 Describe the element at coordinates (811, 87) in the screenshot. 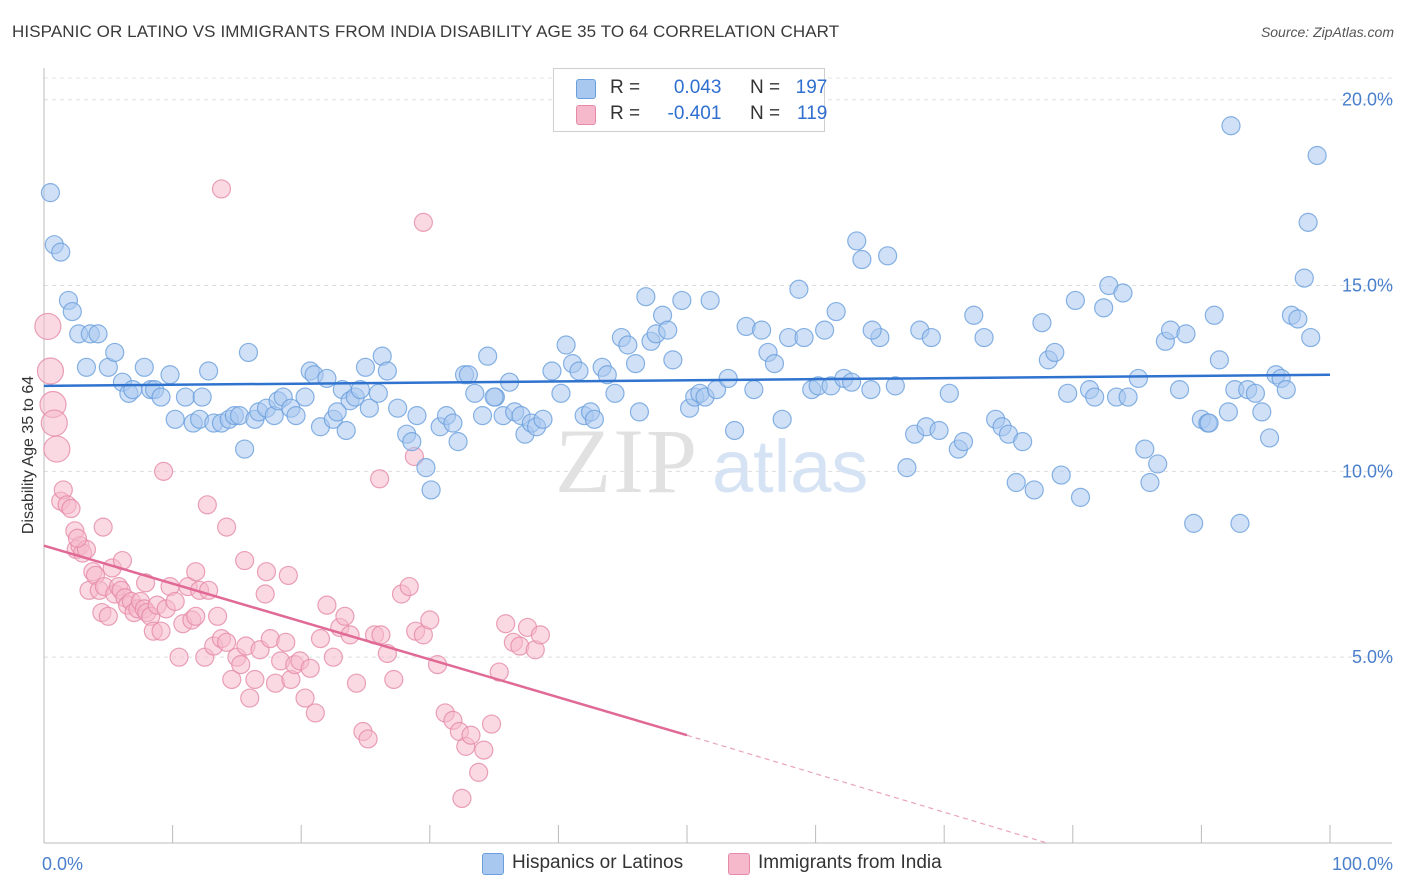

I see `legend-n-value: 197` at that location.